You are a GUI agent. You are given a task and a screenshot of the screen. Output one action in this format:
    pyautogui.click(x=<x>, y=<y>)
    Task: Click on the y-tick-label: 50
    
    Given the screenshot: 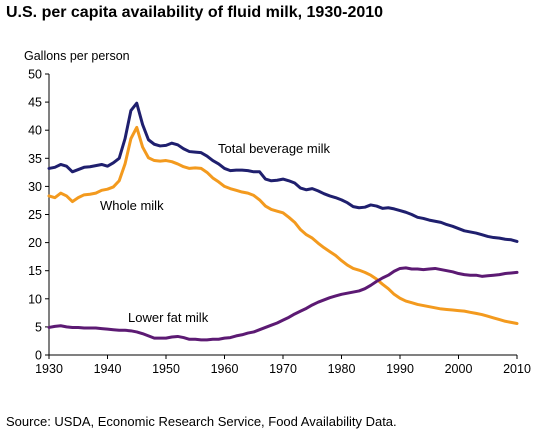 What is the action you would take?
    pyautogui.click(x=35, y=75)
    